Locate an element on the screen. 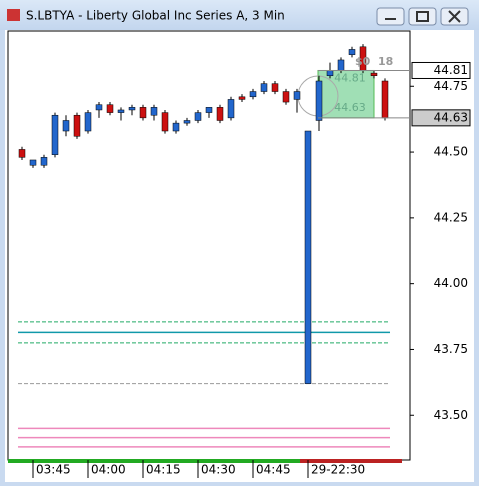 This screenshot has height=486, width=479. y-tick-label: 43.50 is located at coordinates (451, 415).